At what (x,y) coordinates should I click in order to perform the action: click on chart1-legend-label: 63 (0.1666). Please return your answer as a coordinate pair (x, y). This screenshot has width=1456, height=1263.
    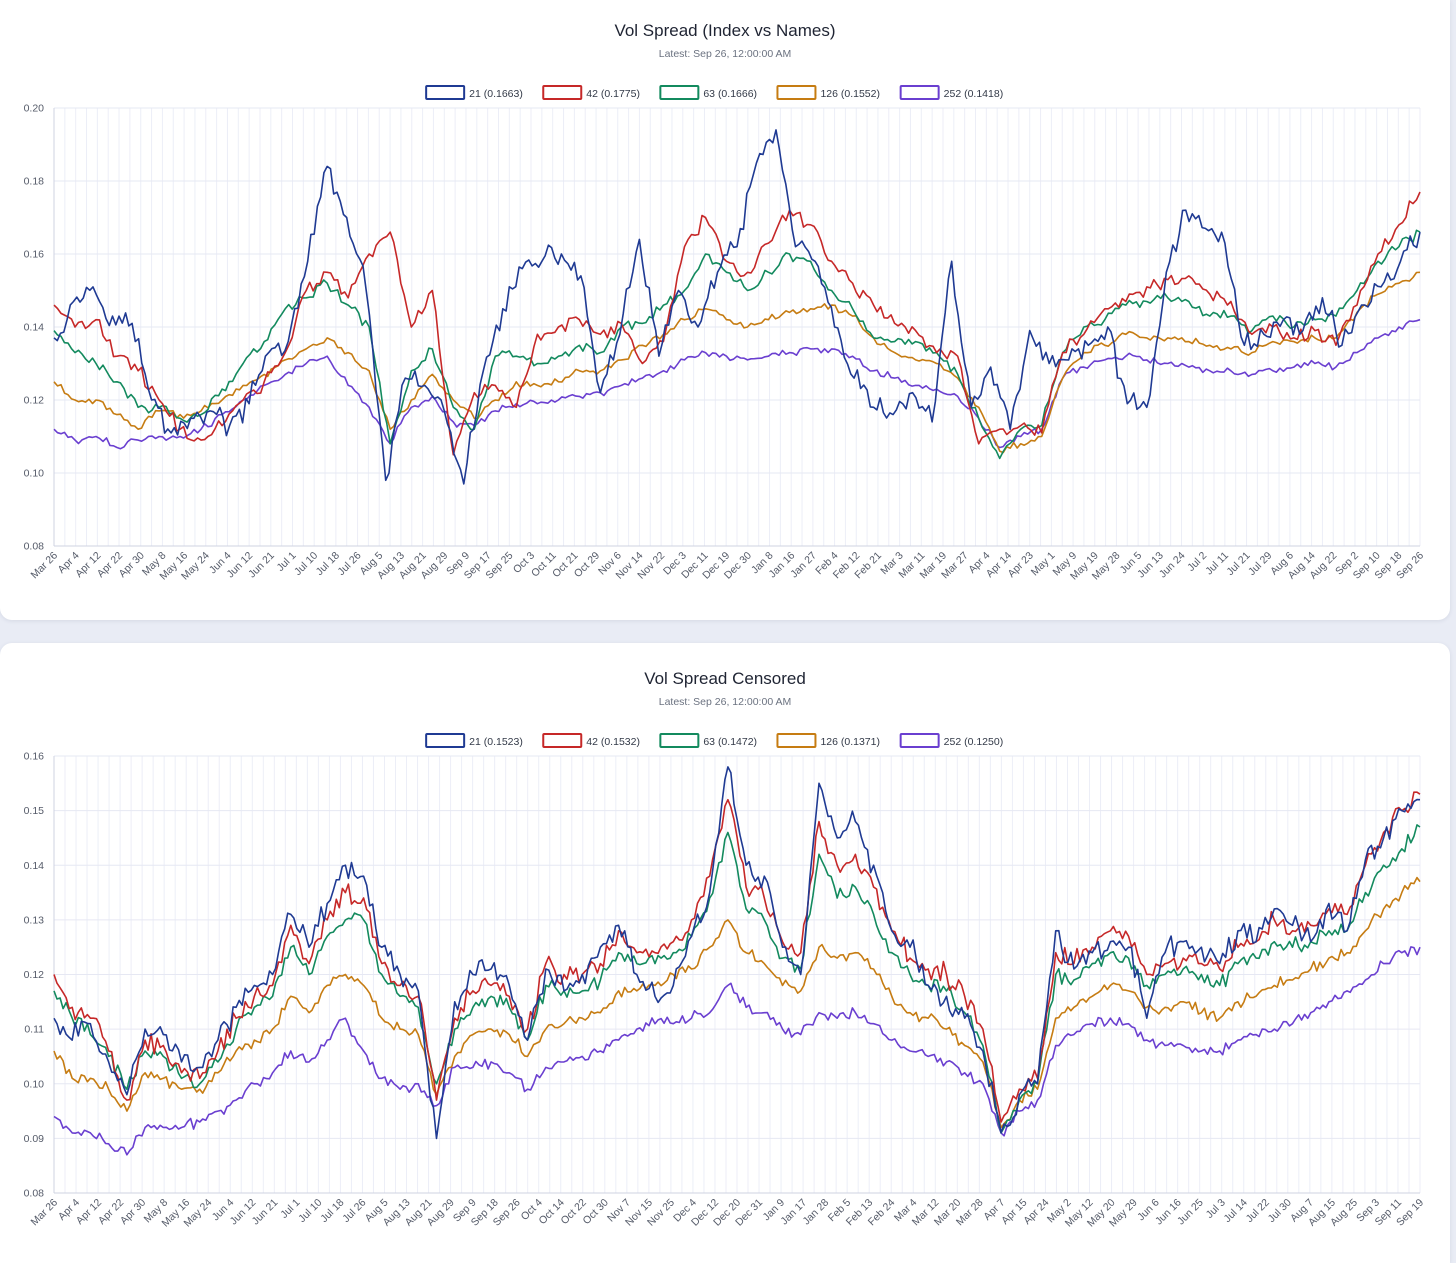
    Looking at the image, I should click on (730, 94).